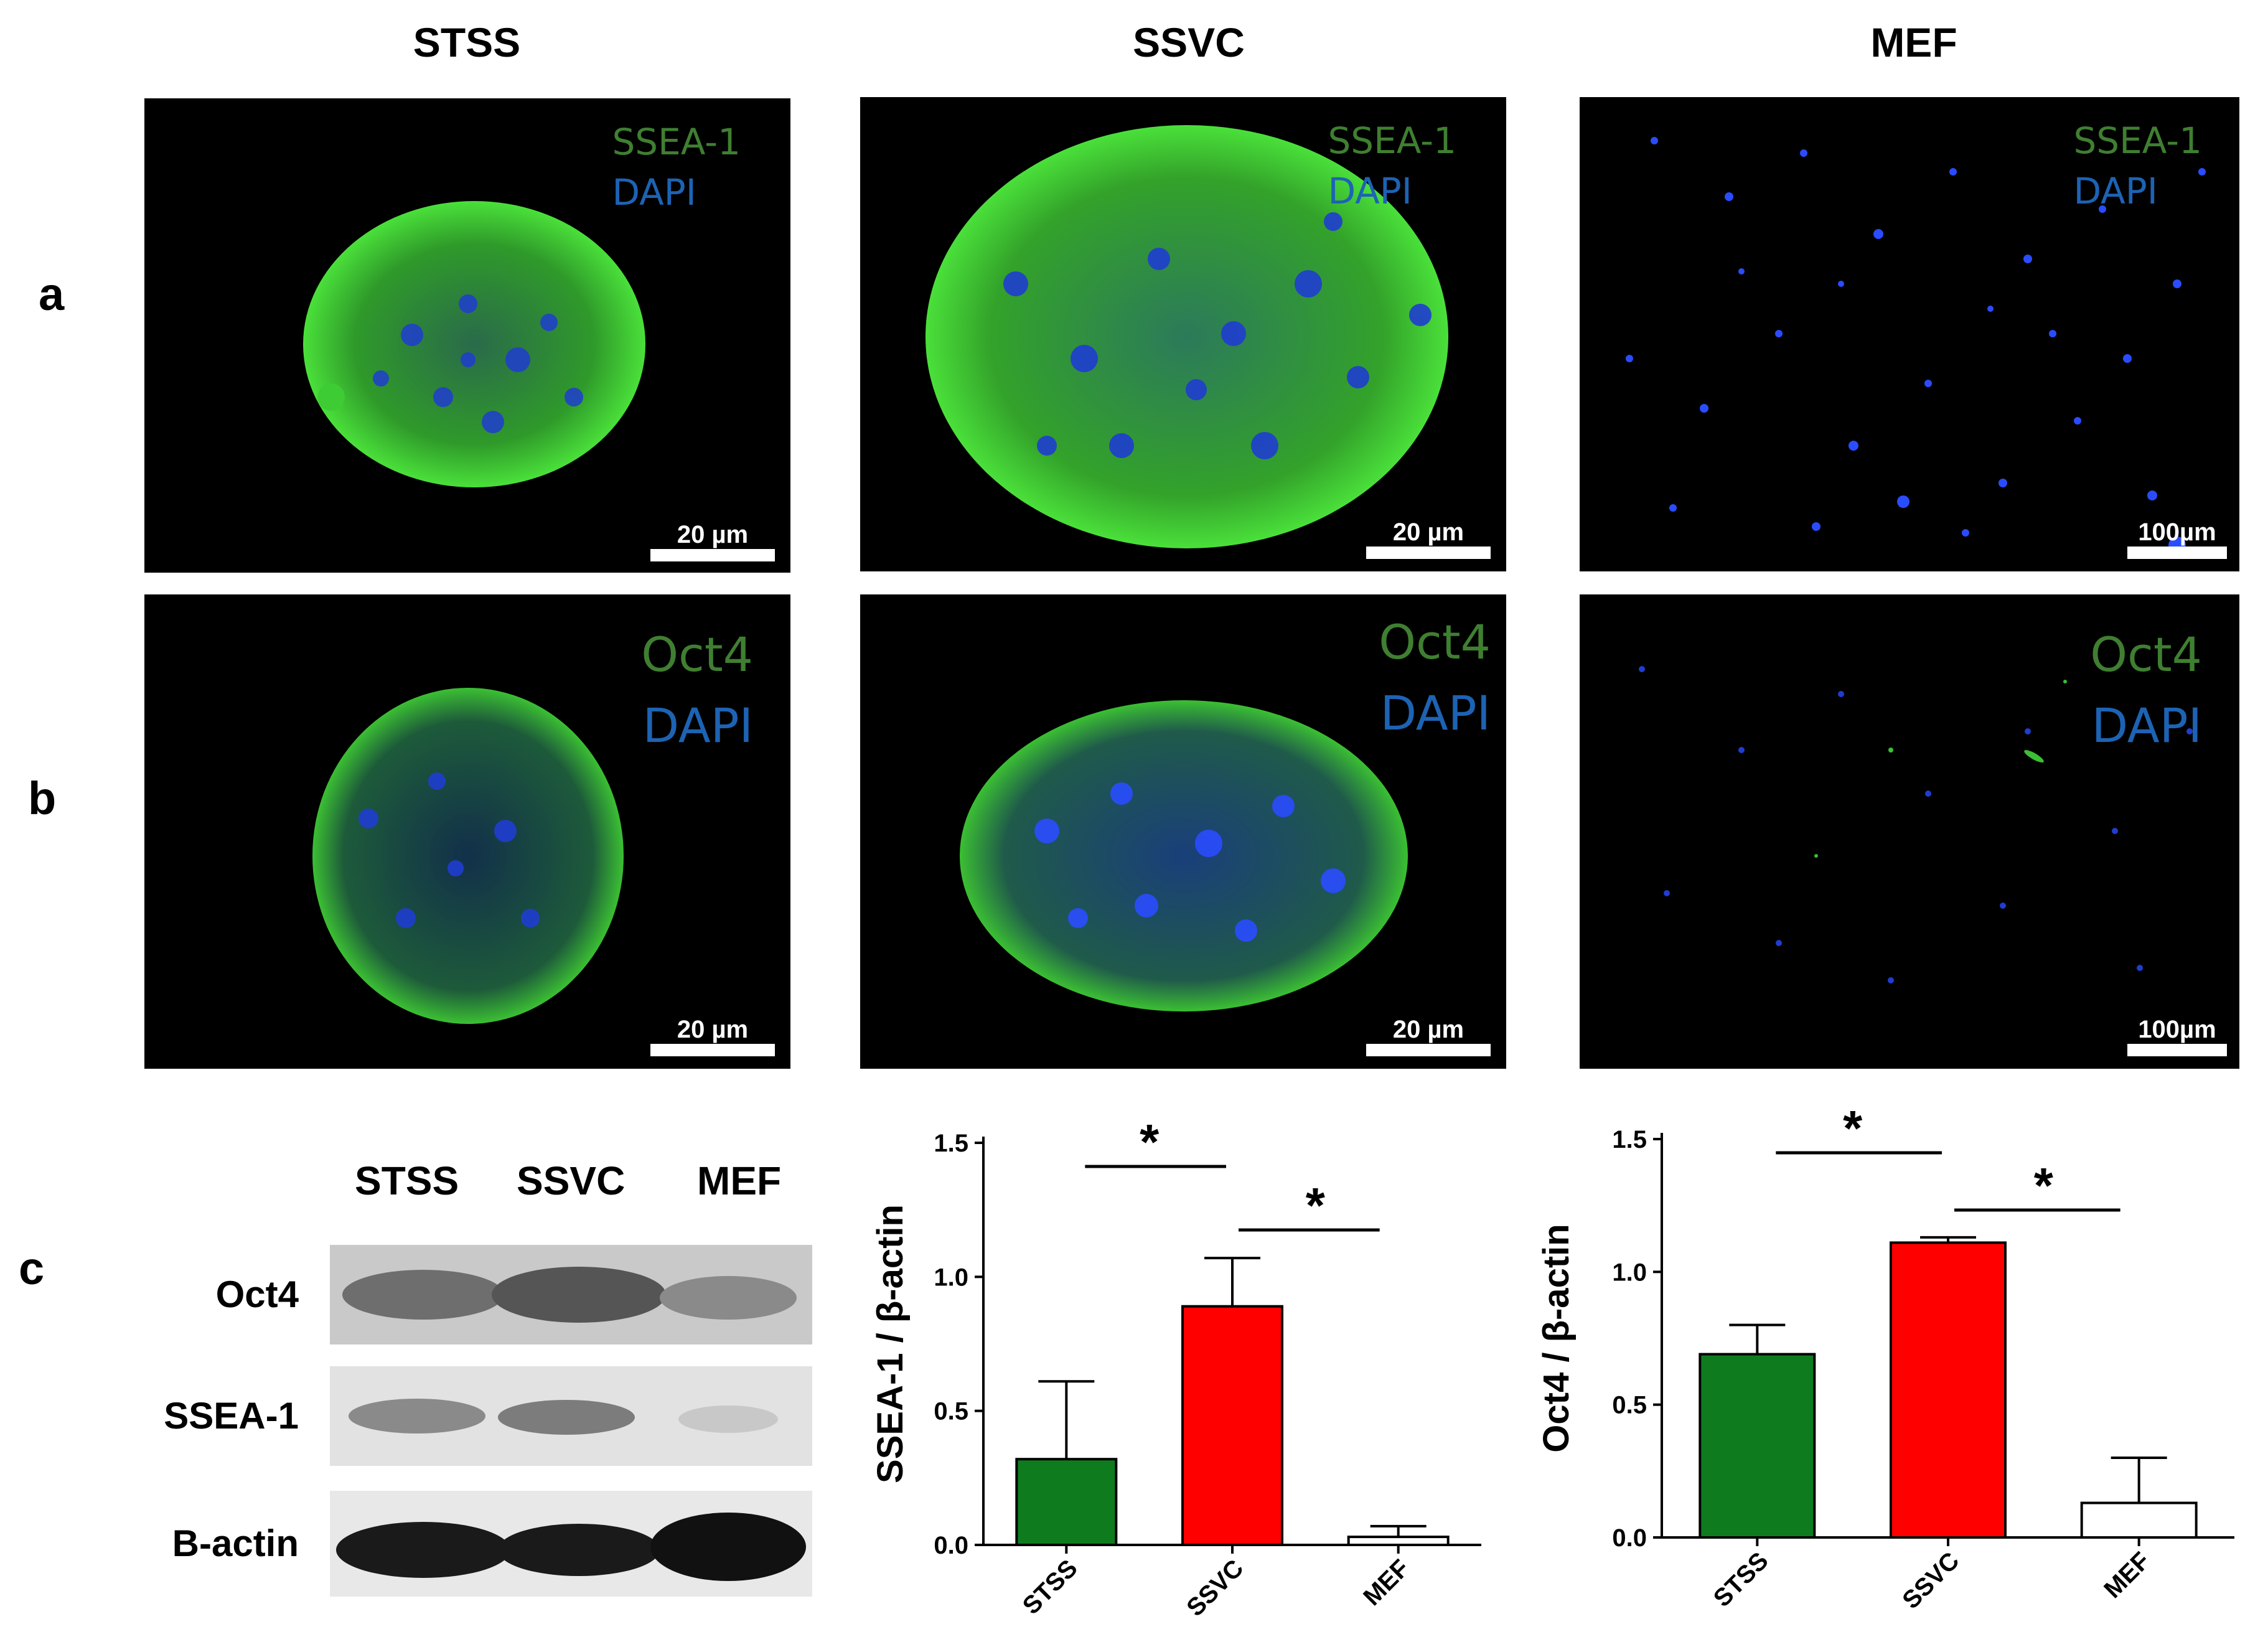 The width and height of the screenshot is (2268, 1647). What do you see at coordinates (1556, 1338) in the screenshot?
I see `y-axis-label: Oct4 / β-actin` at bounding box center [1556, 1338].